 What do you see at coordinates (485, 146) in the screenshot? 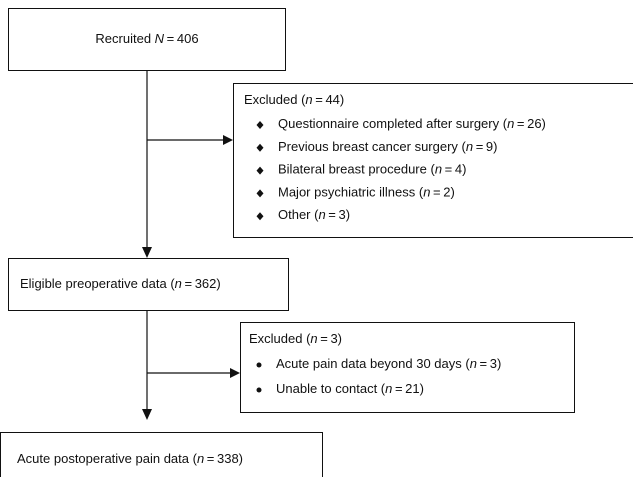
I see `label-part: = 9)` at bounding box center [485, 146].